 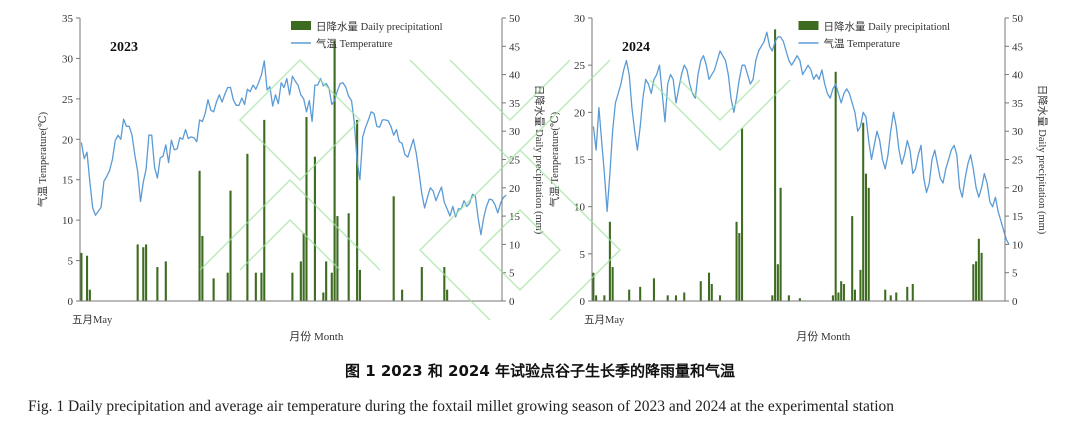 What do you see at coordinates (515, 47) in the screenshot?
I see `right-axis-tick-label: 45` at bounding box center [515, 47].